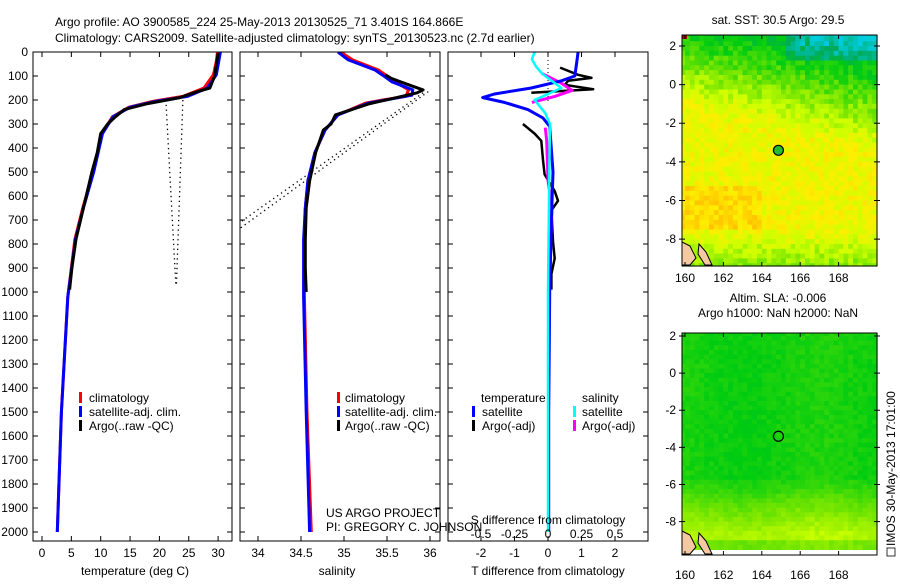  I want to click on y-tick-label: 500, so click(18, 172).